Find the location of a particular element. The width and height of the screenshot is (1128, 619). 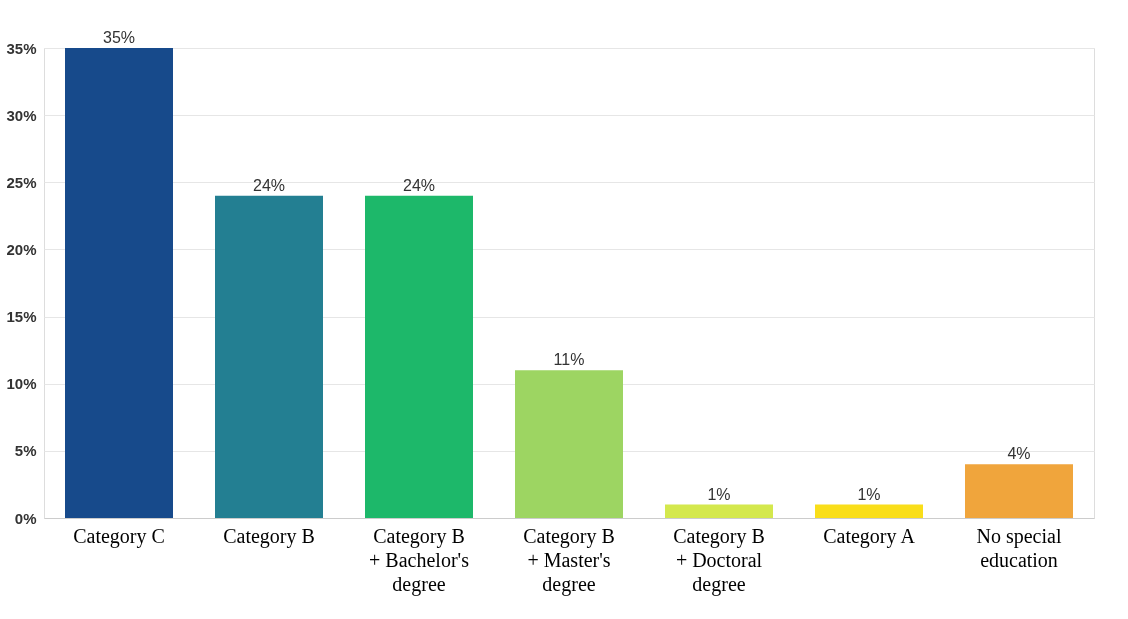

data-label: 4% is located at coordinates (1019, 454).